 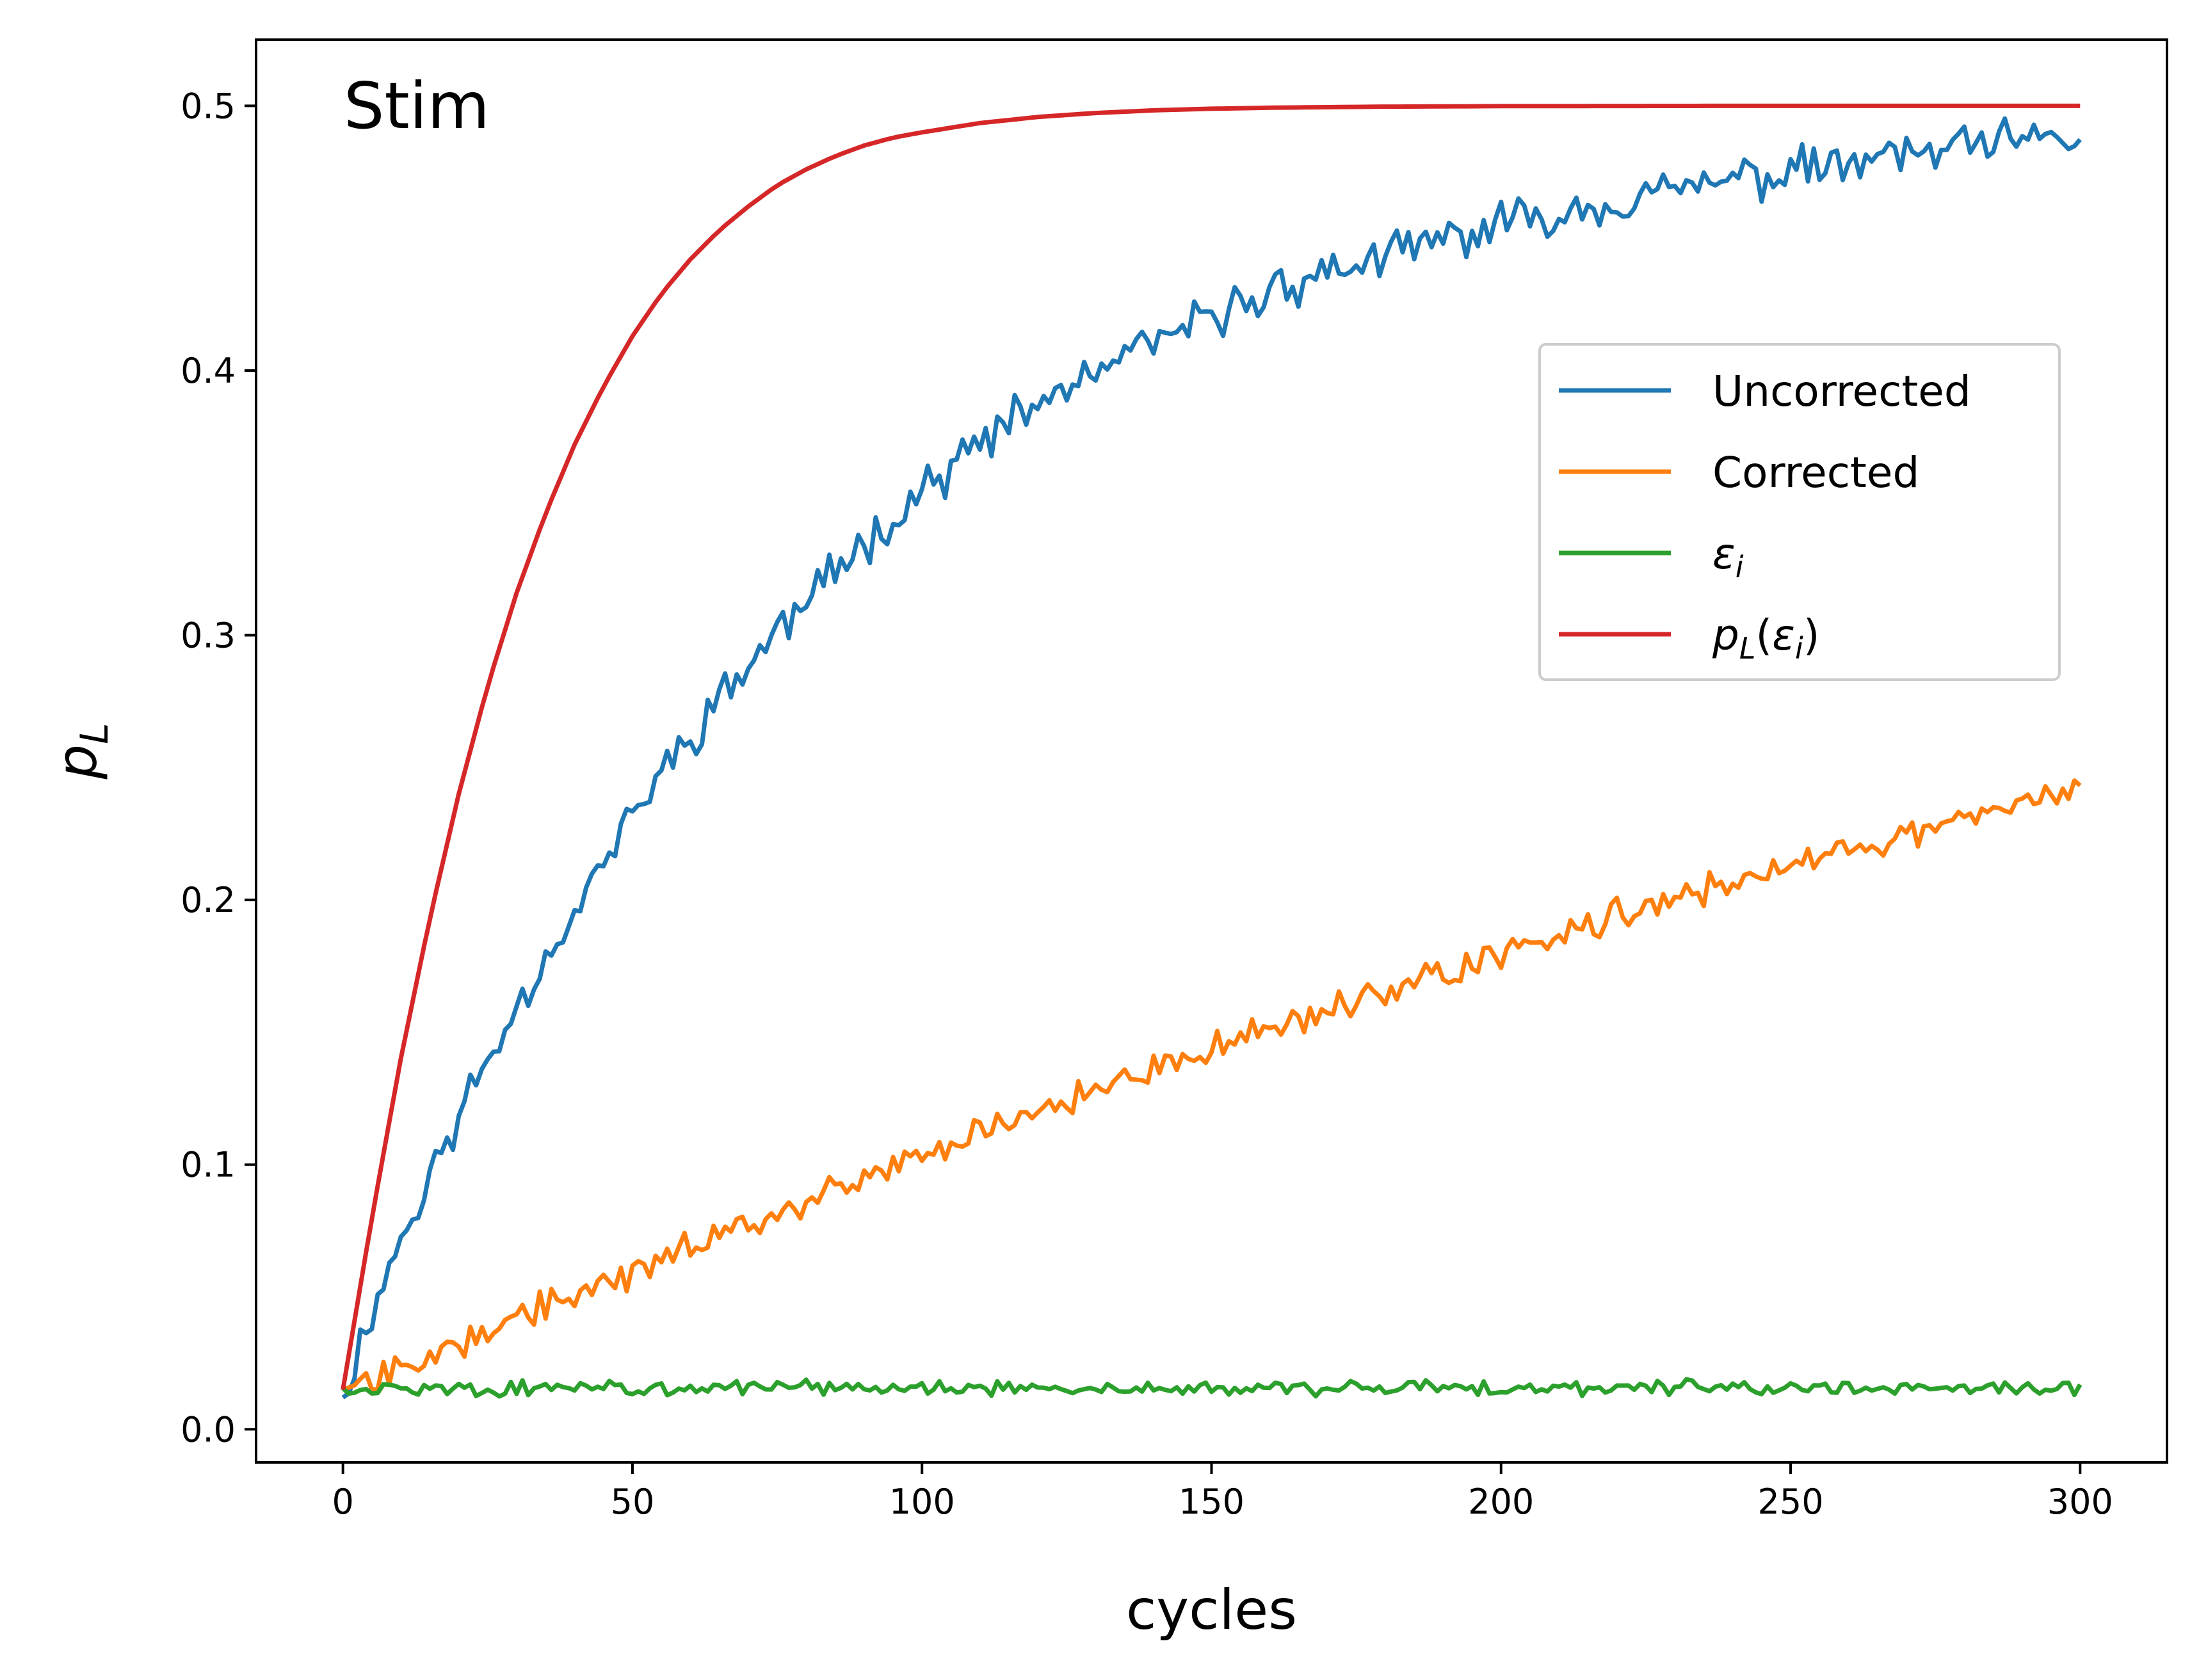 What do you see at coordinates (208, 106) in the screenshot?
I see `y-tick-label: 0.5` at bounding box center [208, 106].